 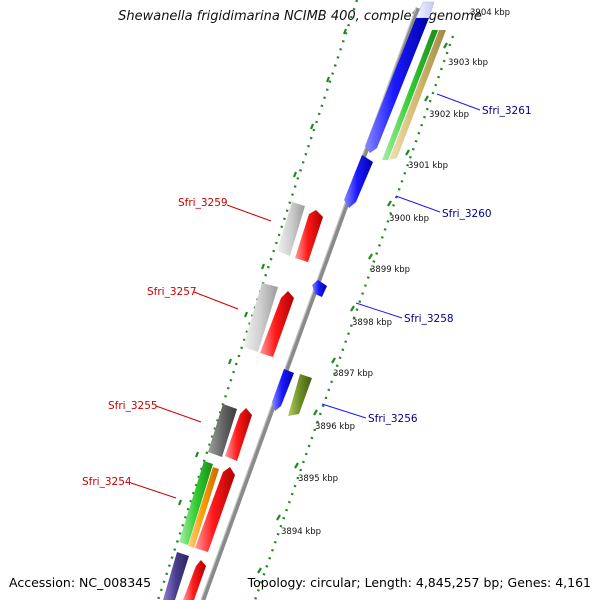 What do you see at coordinates (335, 427) in the screenshot?
I see `kbp-label: 3896 kbp` at bounding box center [335, 427].